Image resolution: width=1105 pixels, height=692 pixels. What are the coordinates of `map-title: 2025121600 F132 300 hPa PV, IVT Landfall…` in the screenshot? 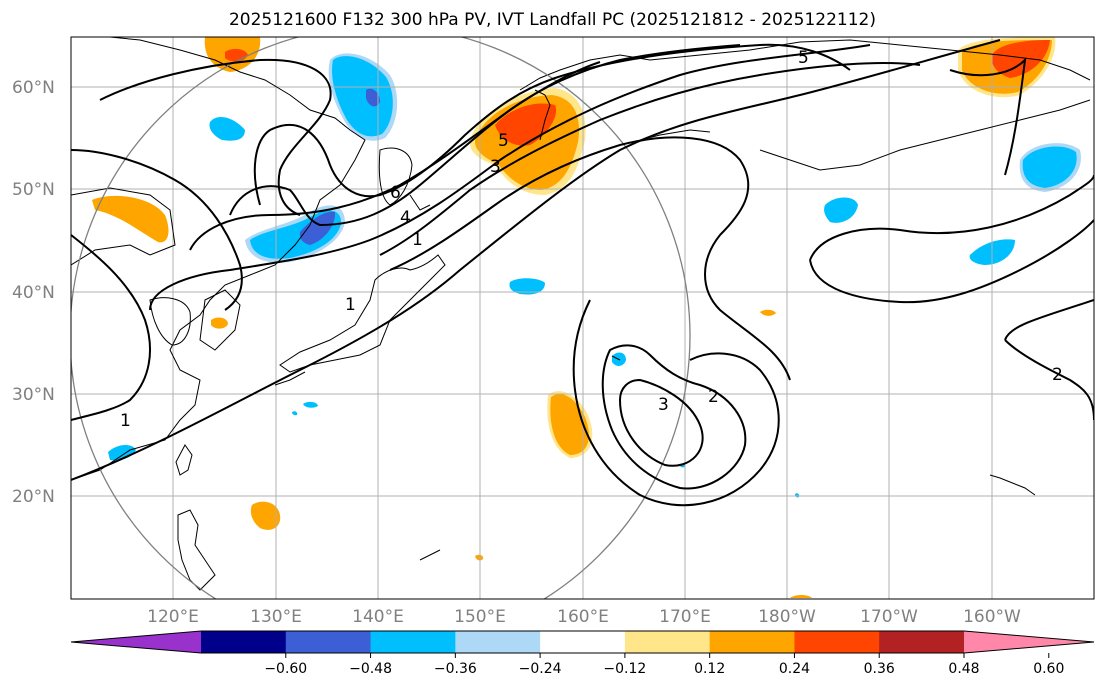 It's located at (552, 20).